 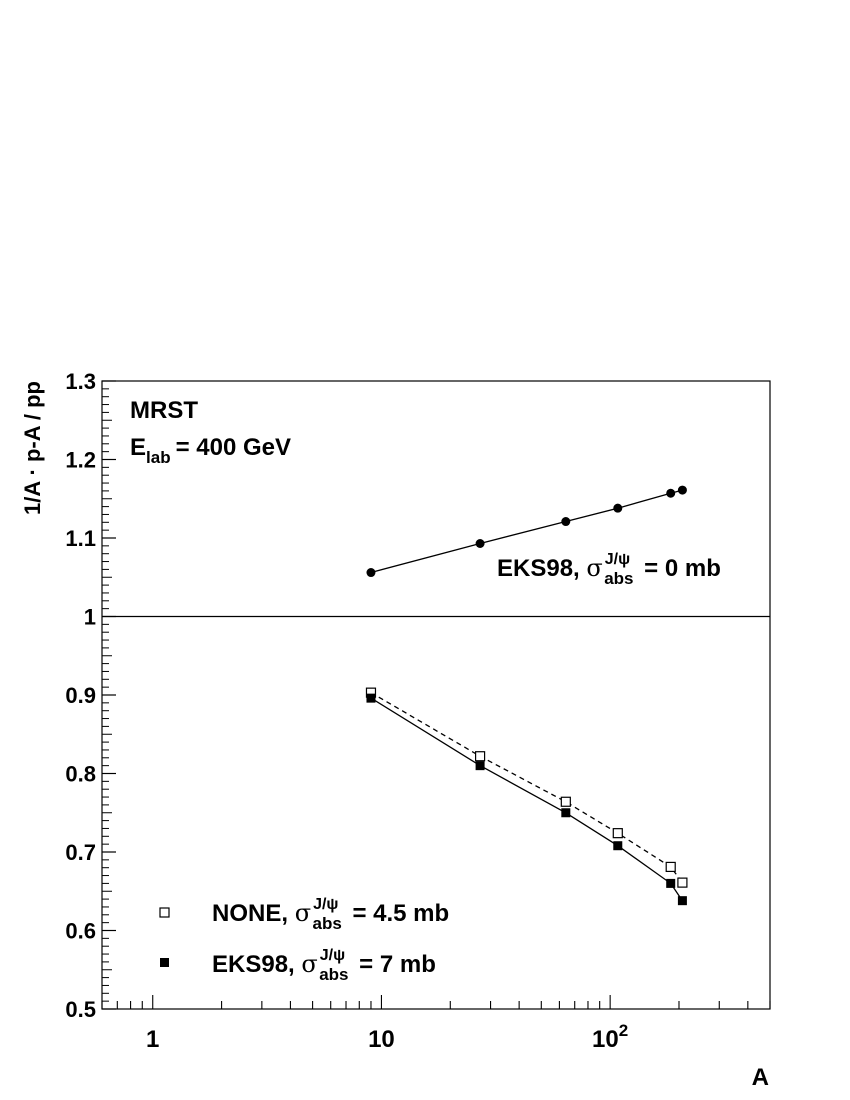 I want to click on data-marks, so click(x=526, y=695).